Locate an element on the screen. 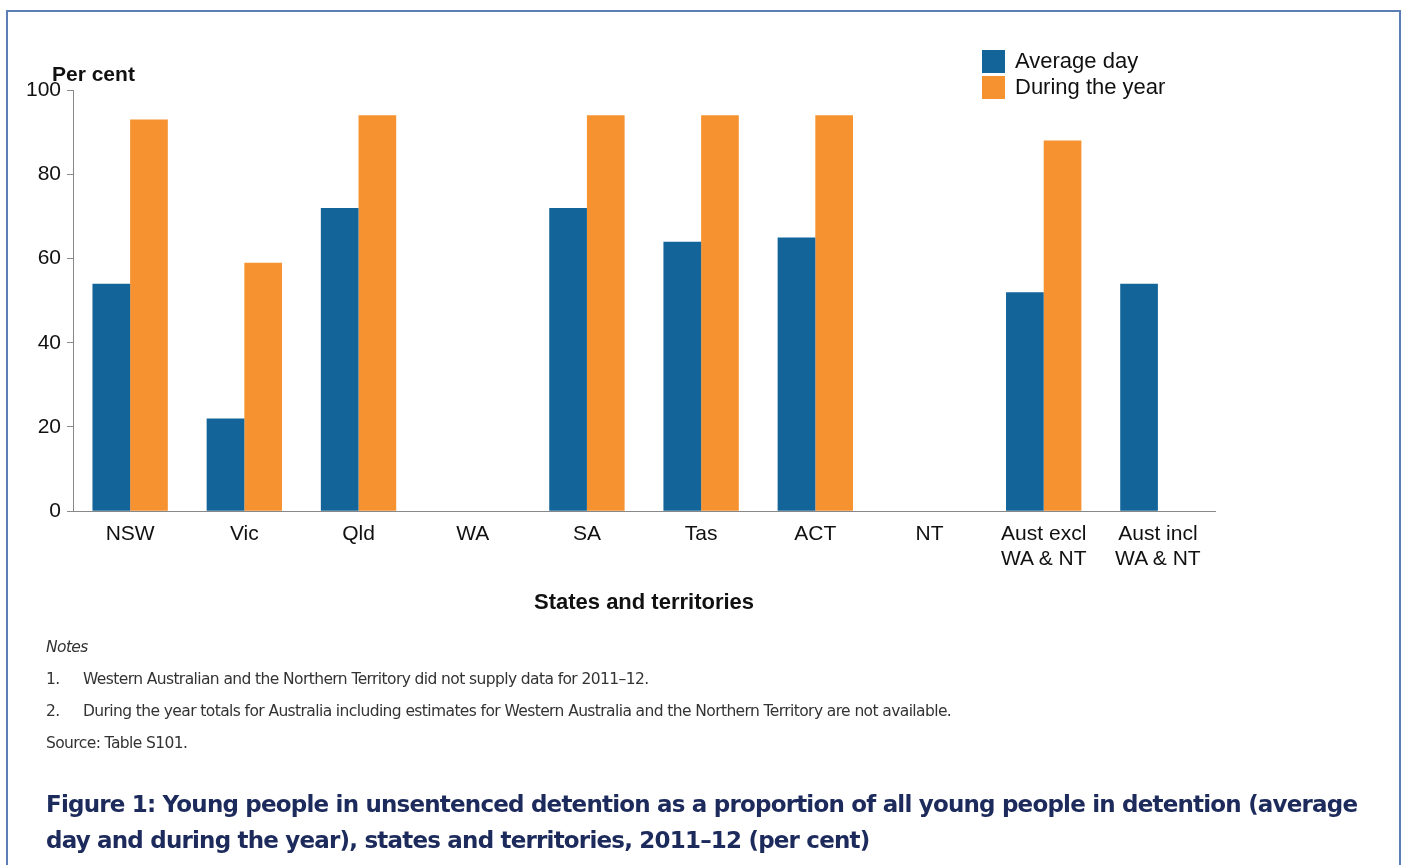 The width and height of the screenshot is (1407, 865). text: Figure 1: Young people in unsentenced detention as a proportion of all young people in detention (average day and during the year), states and territories, 2011–12 (per cent) is located at coordinates (702, 822).